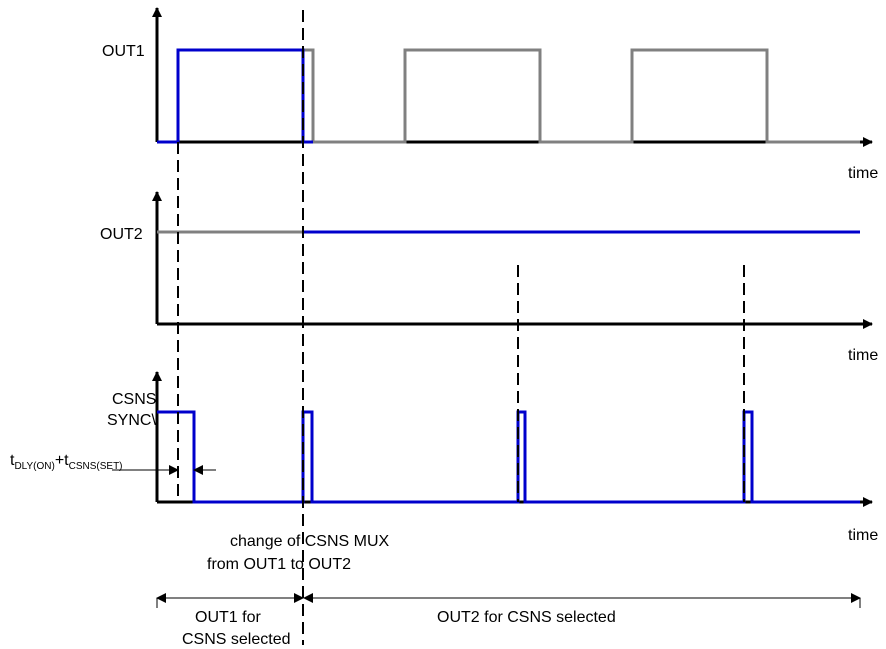 The width and height of the screenshot is (886, 649). Describe the element at coordinates (123, 51) in the screenshot. I see `out1-label: OUT1` at that location.